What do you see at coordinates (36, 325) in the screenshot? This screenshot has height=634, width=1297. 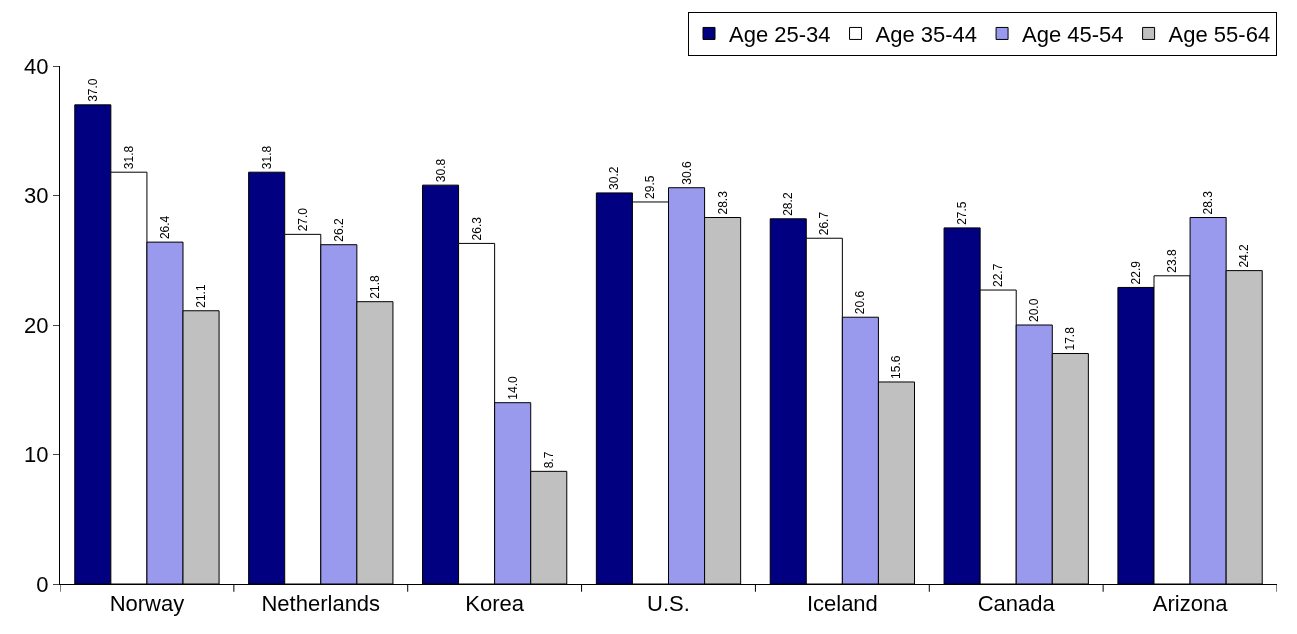 I see `y-tick-label: 20` at bounding box center [36, 325].